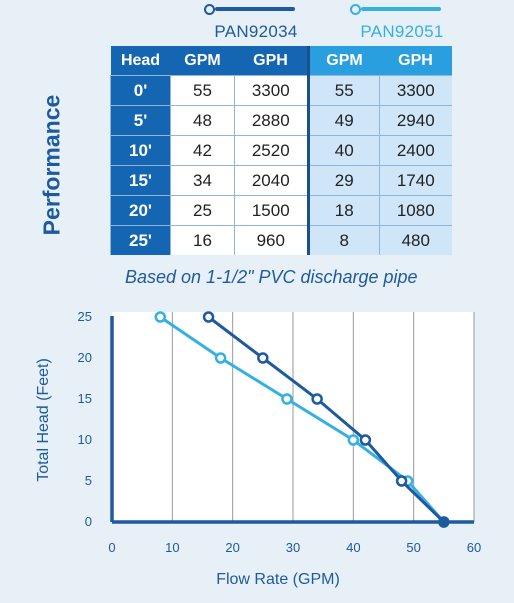 The width and height of the screenshot is (514, 603). I want to click on gph-2-cell: 1080, so click(415, 210).